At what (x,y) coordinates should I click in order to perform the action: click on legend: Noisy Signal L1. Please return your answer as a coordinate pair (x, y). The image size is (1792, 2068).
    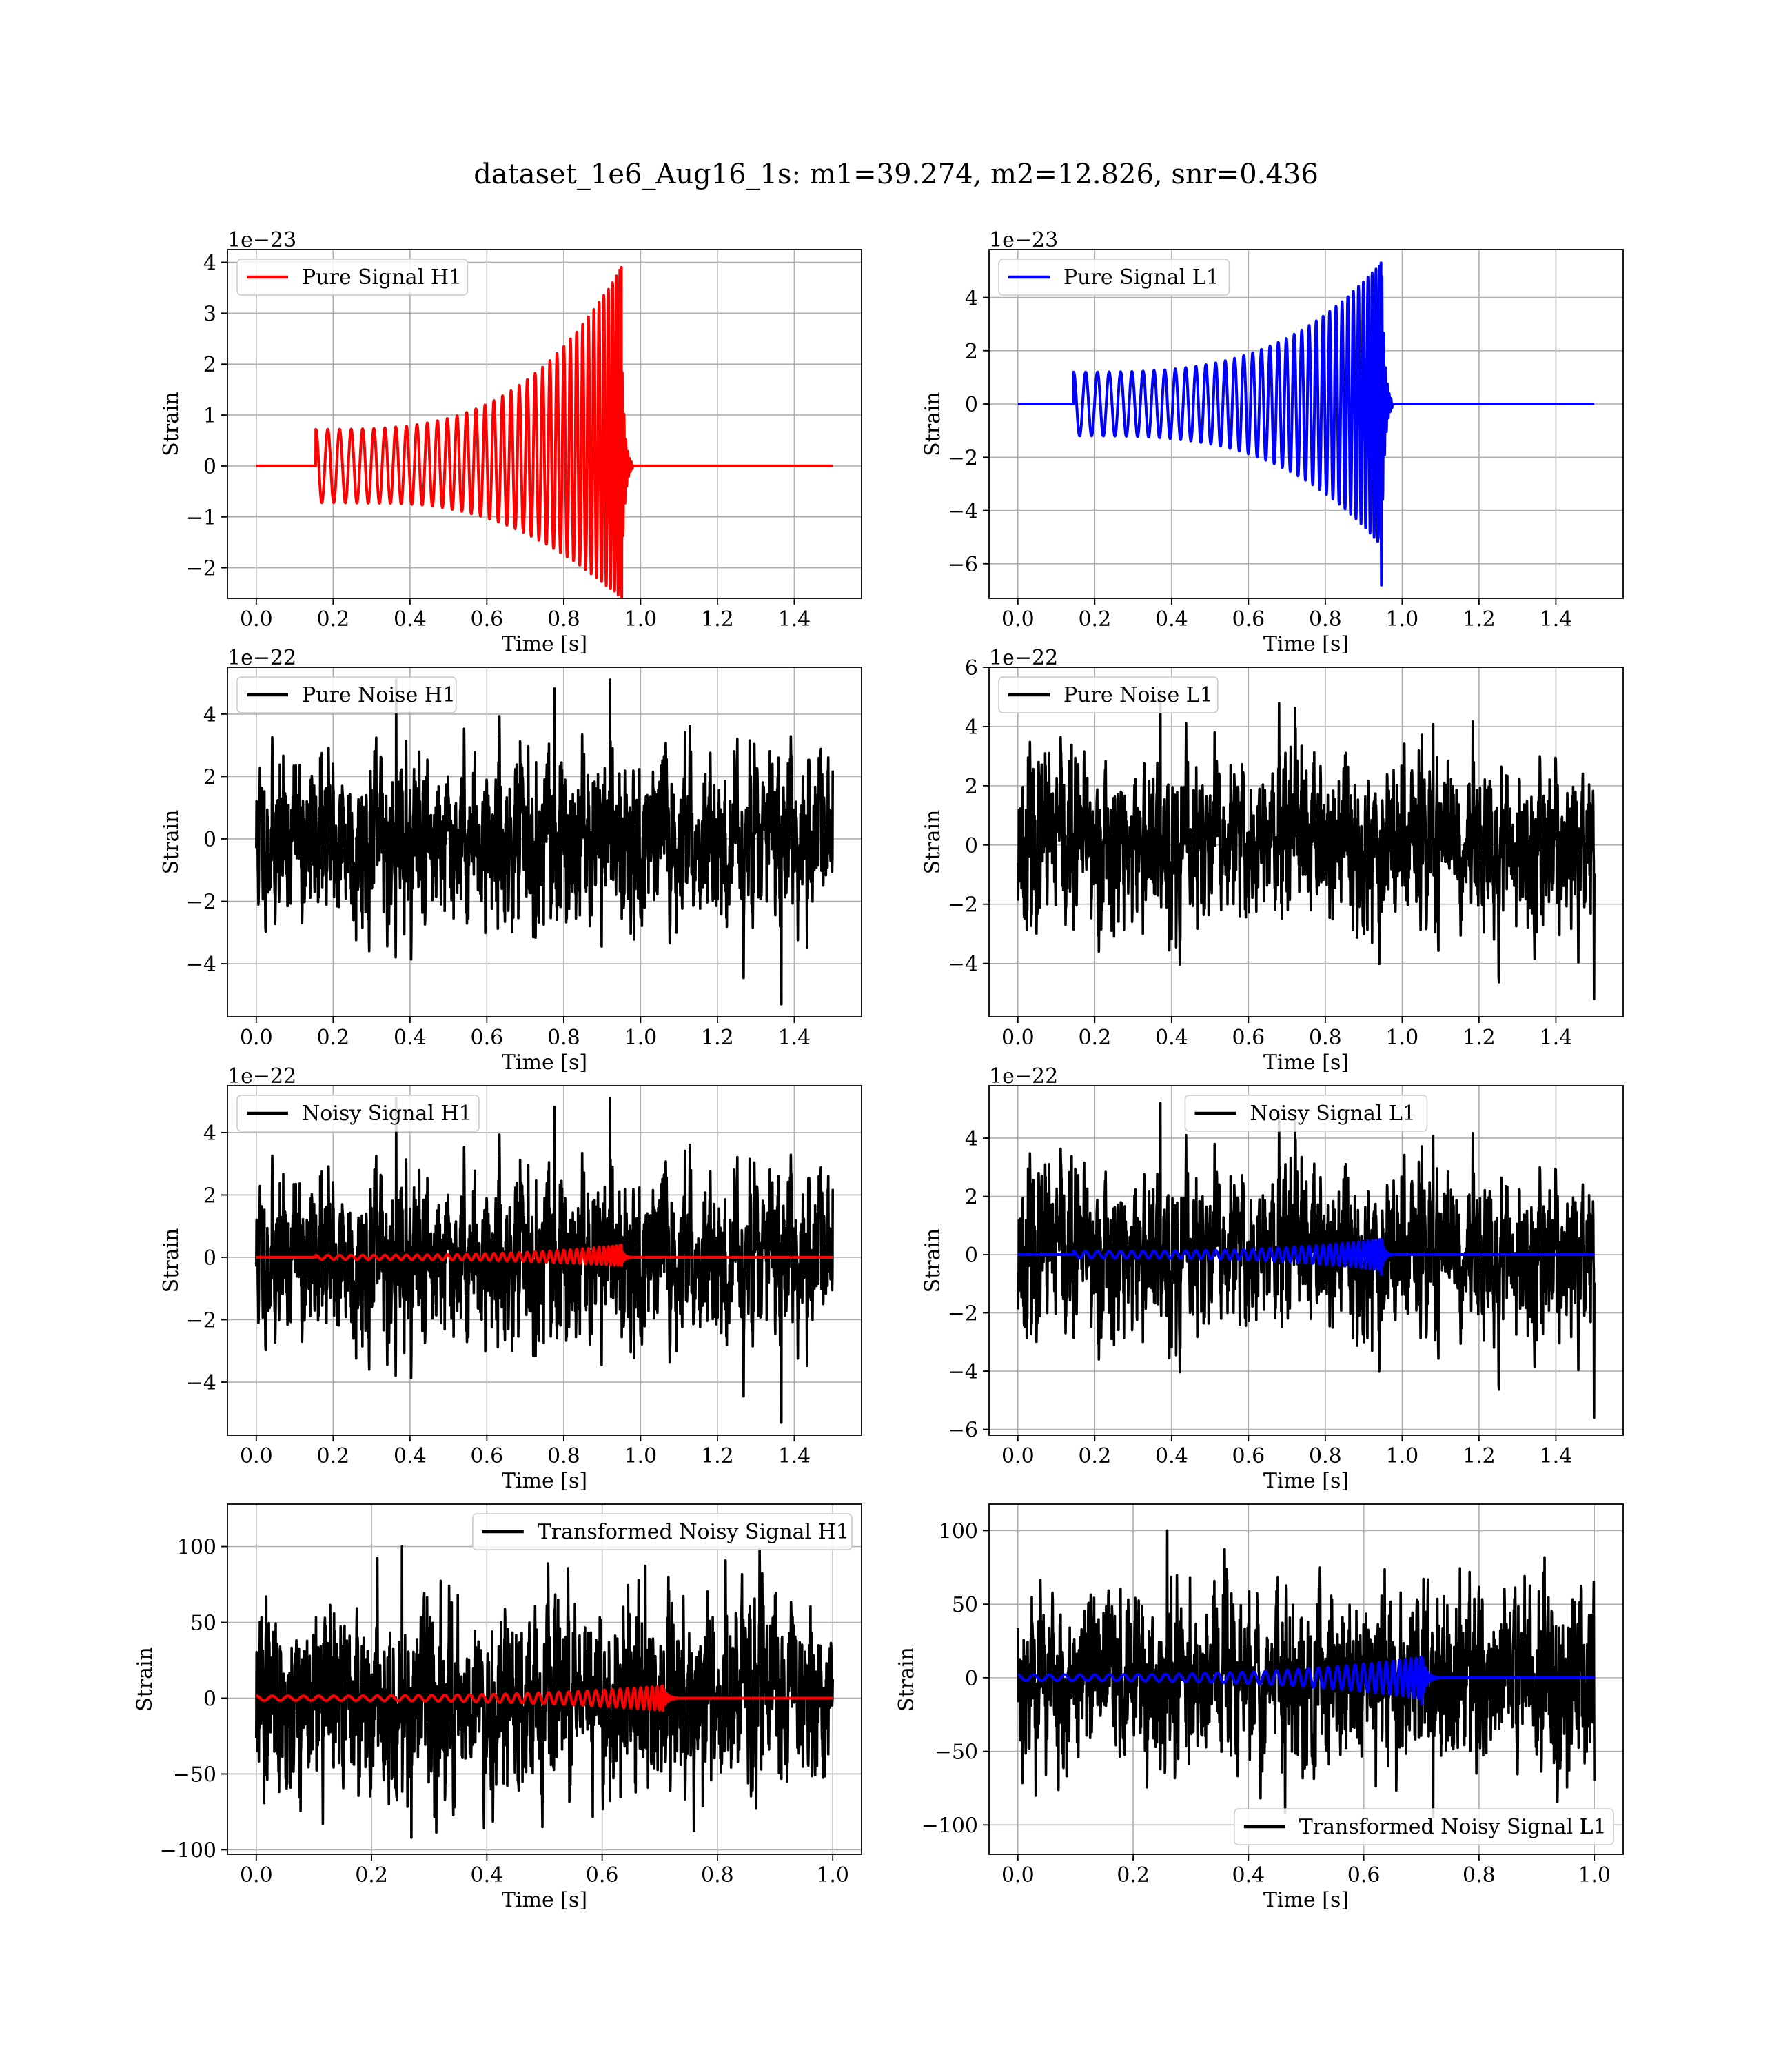
    Looking at the image, I should click on (1306, 1113).